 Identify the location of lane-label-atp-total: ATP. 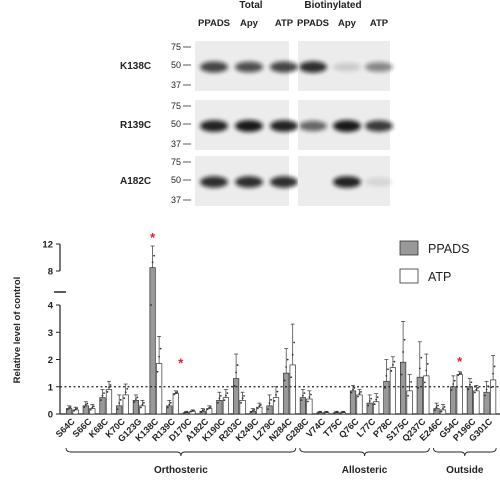
(284, 23).